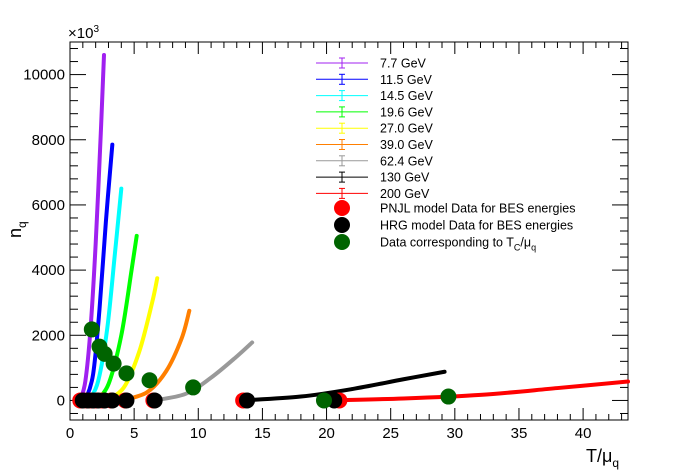  What do you see at coordinates (390, 433) in the screenshot?
I see `x-tick-label: 25` at bounding box center [390, 433].